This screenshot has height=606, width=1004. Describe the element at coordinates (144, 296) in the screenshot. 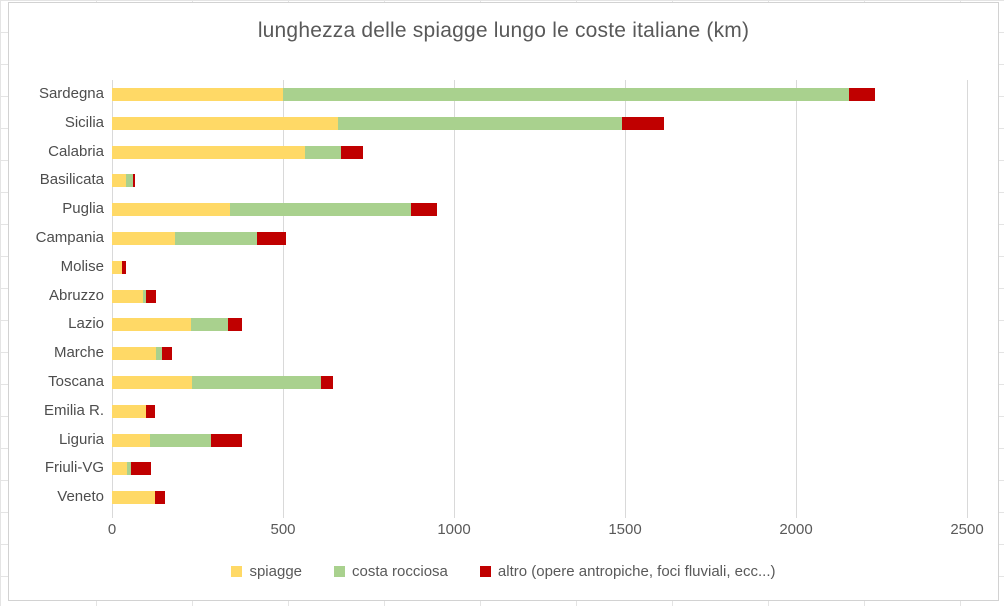

I see `bar-segment-costa-abruzzo` at that location.